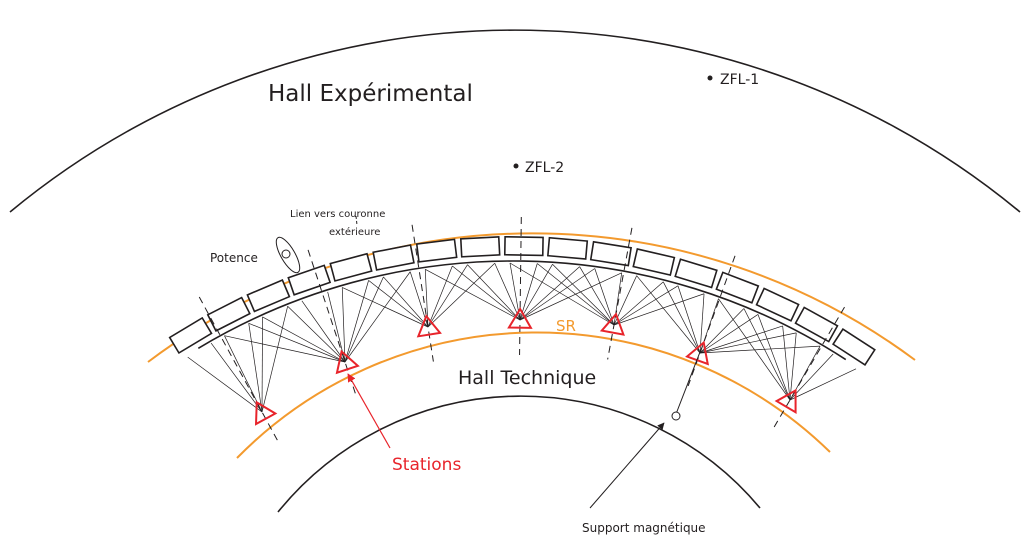  What do you see at coordinates (739, 80) in the screenshot?
I see `zfl1-label: ZFL-1` at bounding box center [739, 80].